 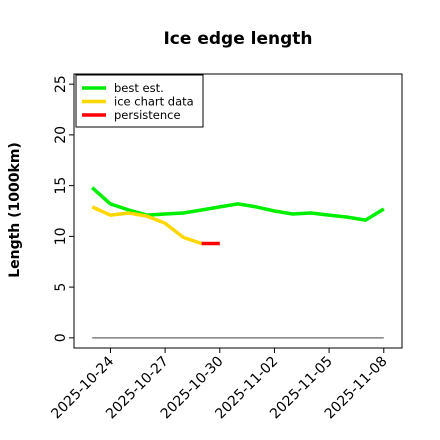 I want to click on y-tick-label: 20, so click(x=61, y=135).